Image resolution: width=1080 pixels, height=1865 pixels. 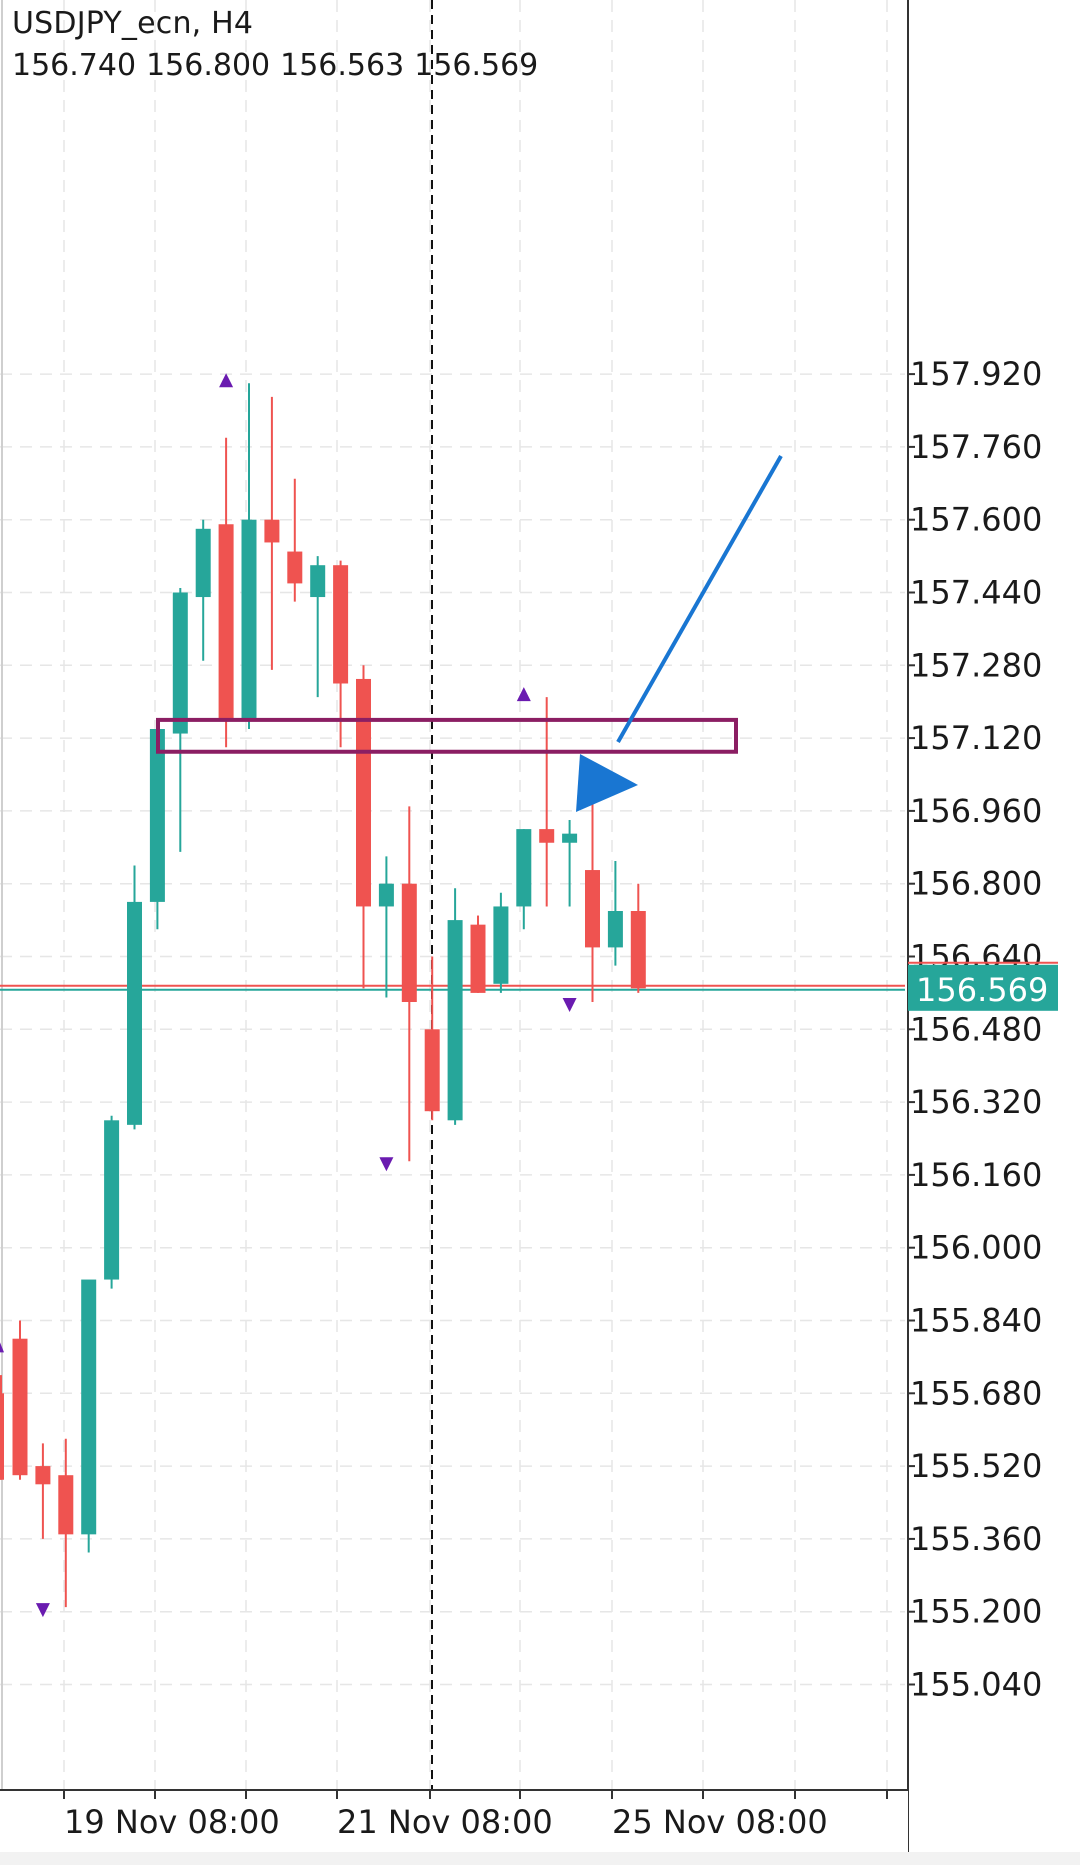 What do you see at coordinates (133, 23) in the screenshot?
I see `symbol-title: USDJPY_ecn, H4` at bounding box center [133, 23].